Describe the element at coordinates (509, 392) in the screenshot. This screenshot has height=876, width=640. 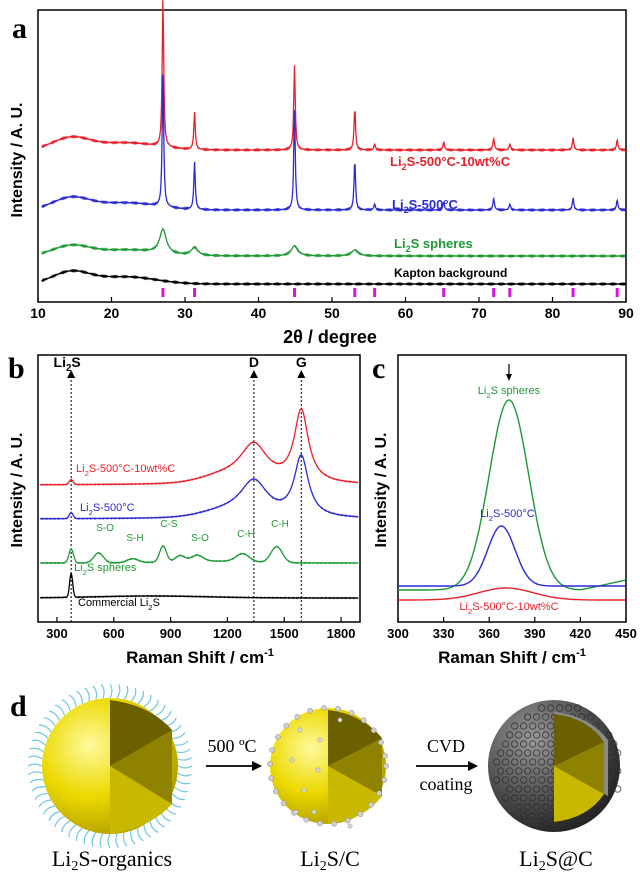
I see `panel-c-series-label: Li2S spheres` at that location.